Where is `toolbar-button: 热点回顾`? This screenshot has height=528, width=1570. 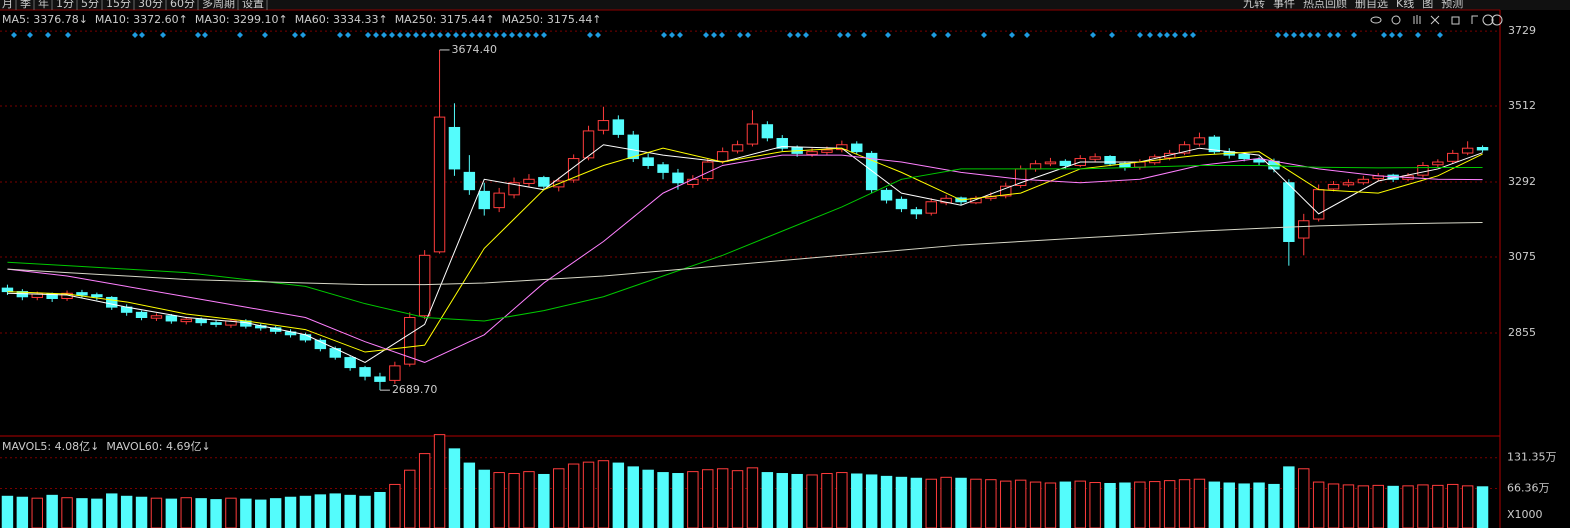
toolbar-button: 热点回顾 is located at coordinates (1325, 5).